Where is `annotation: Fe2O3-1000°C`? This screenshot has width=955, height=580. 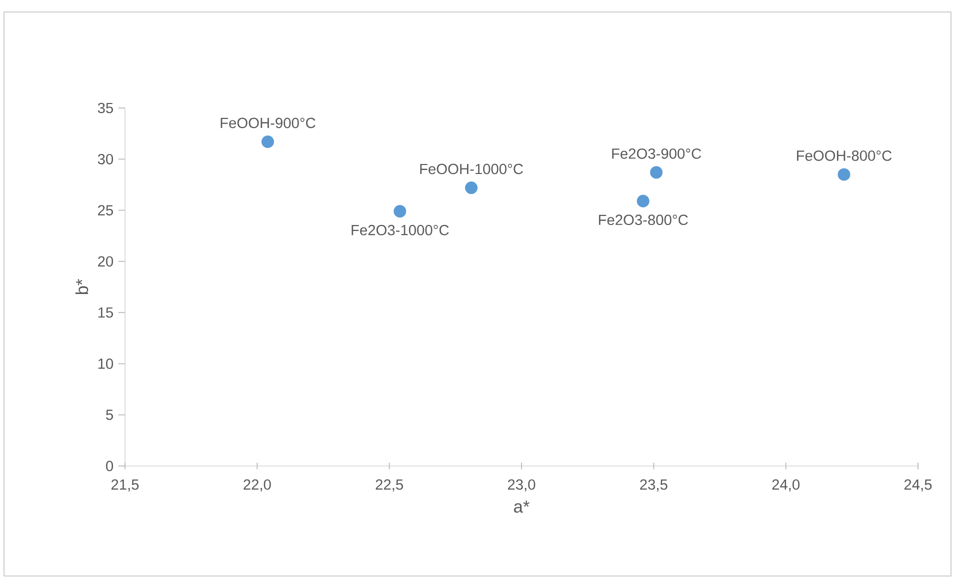
annotation: Fe2O3-1000°C is located at coordinates (400, 230).